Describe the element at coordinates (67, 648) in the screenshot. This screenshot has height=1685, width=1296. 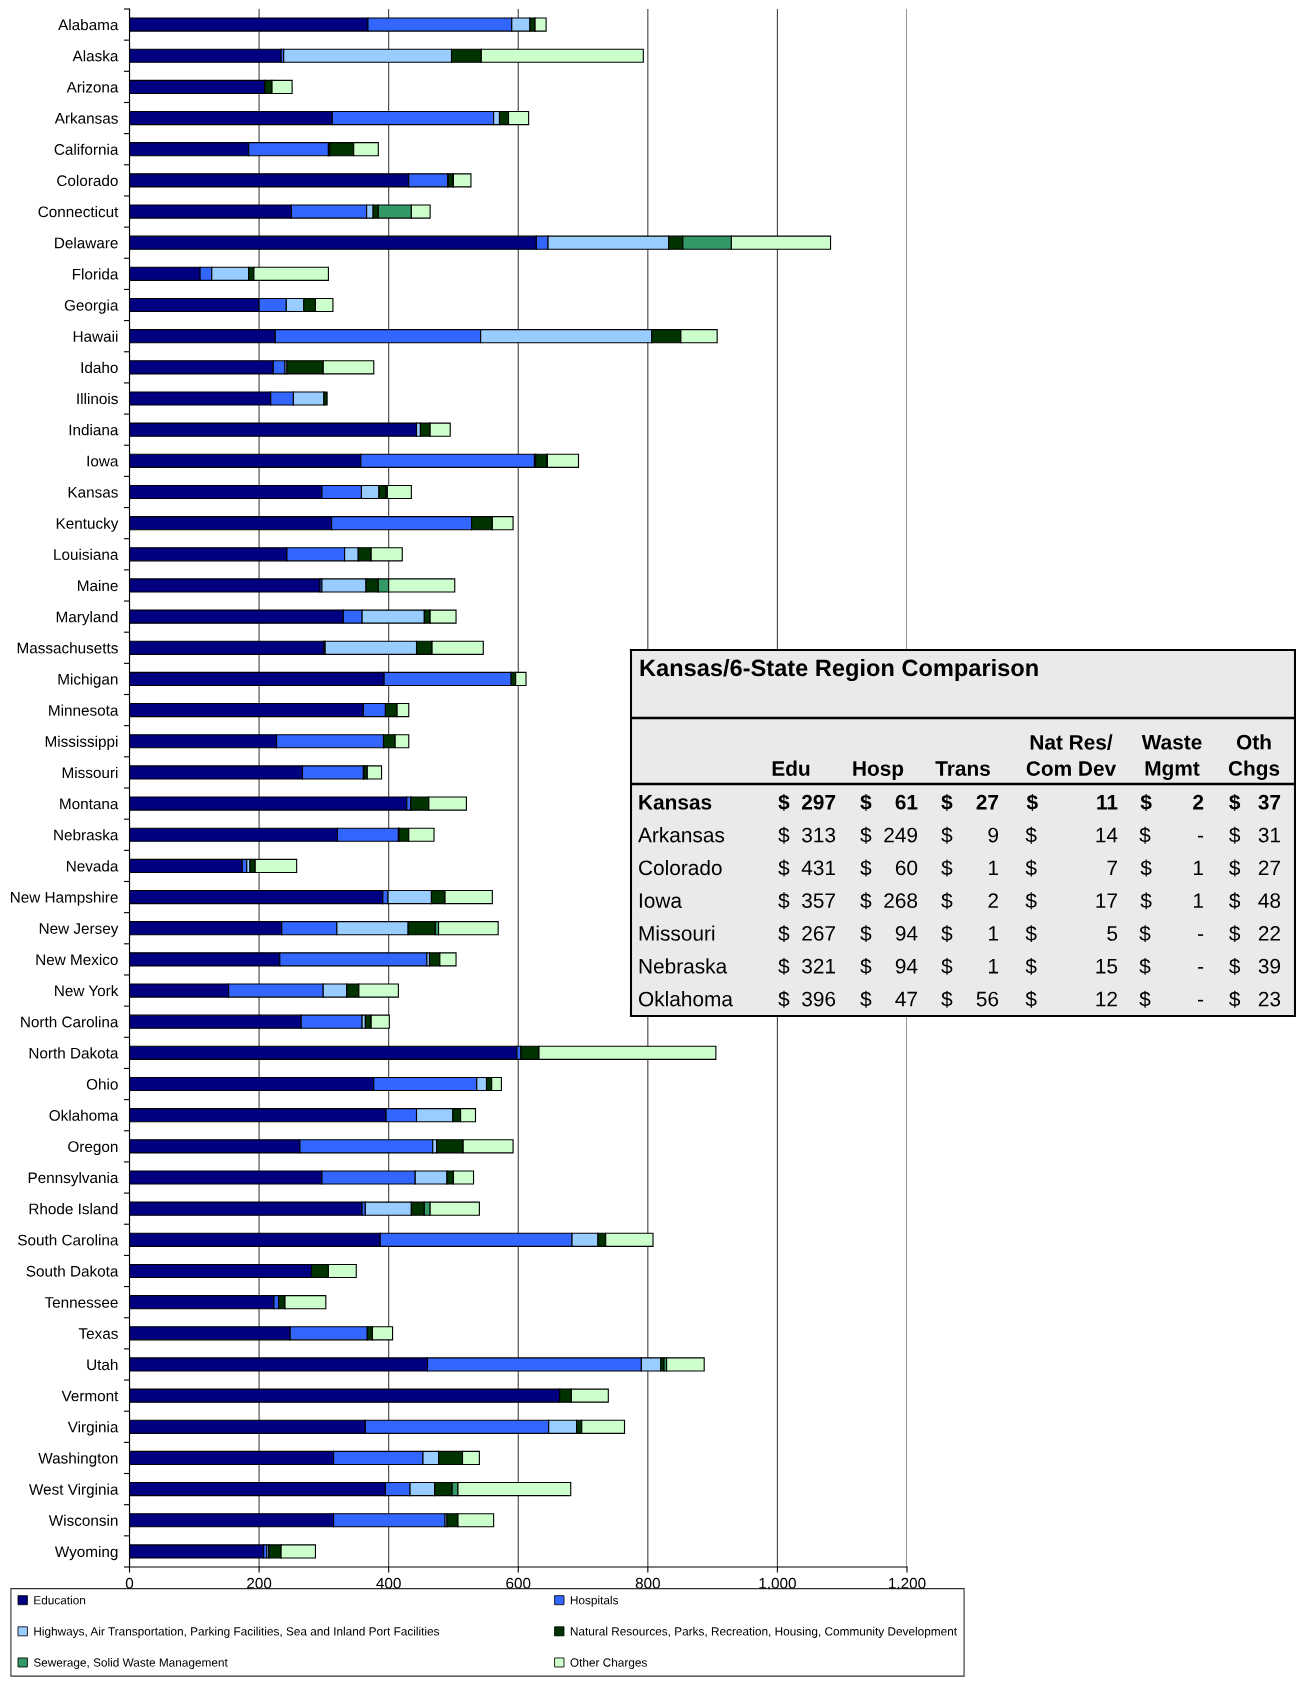
I see `y-tick-label: Massachusetts` at that location.